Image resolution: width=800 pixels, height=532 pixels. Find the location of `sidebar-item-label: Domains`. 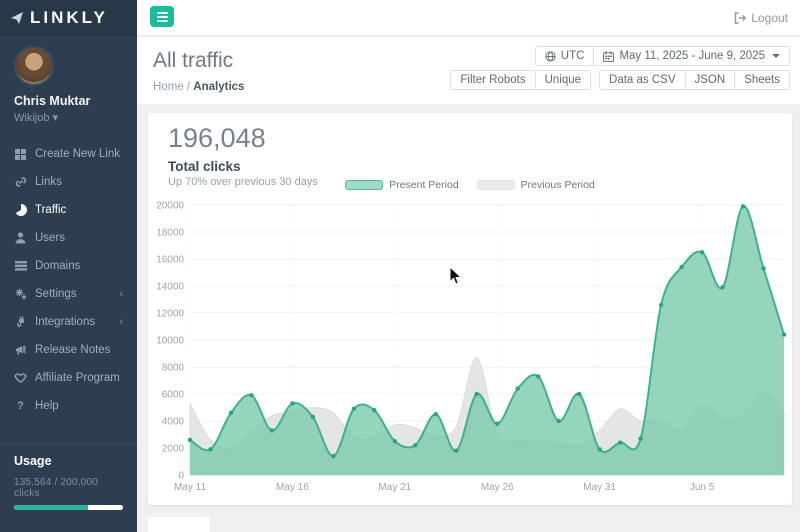

sidebar-item-label: Domains is located at coordinates (58, 266).